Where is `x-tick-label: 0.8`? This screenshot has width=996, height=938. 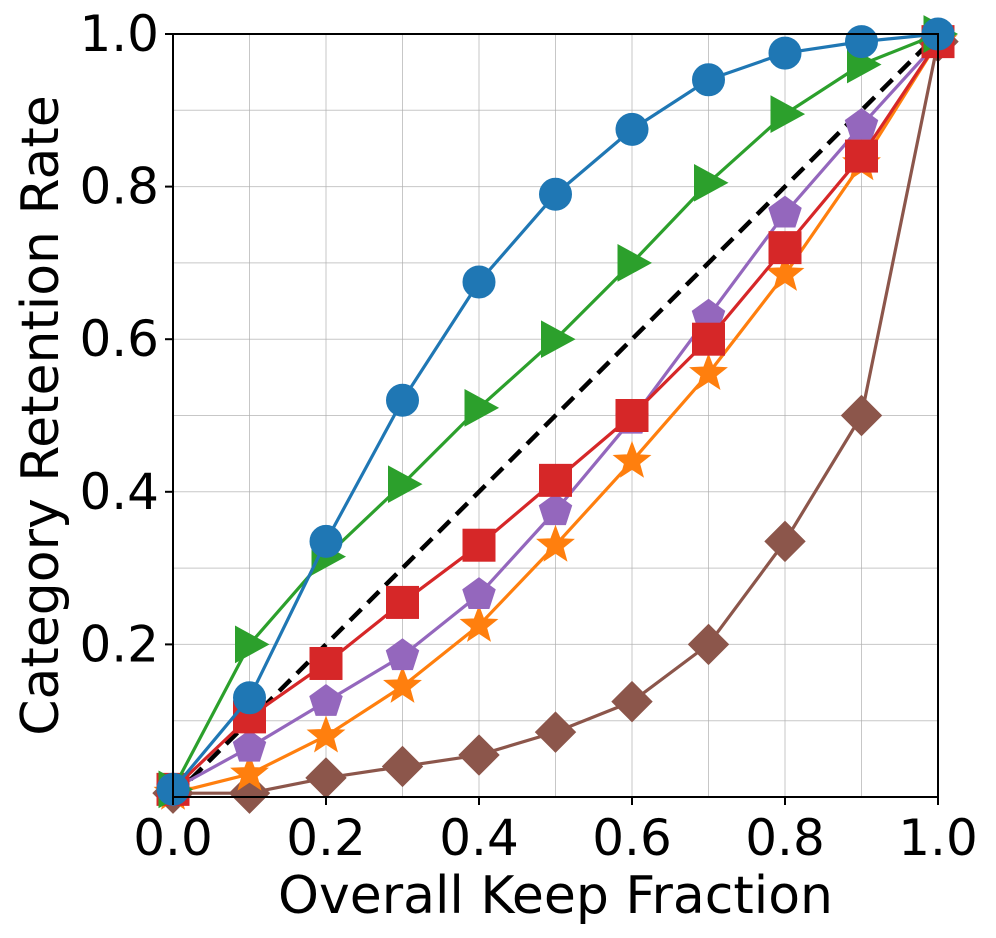 x-tick-label: 0.8 is located at coordinates (785, 838).